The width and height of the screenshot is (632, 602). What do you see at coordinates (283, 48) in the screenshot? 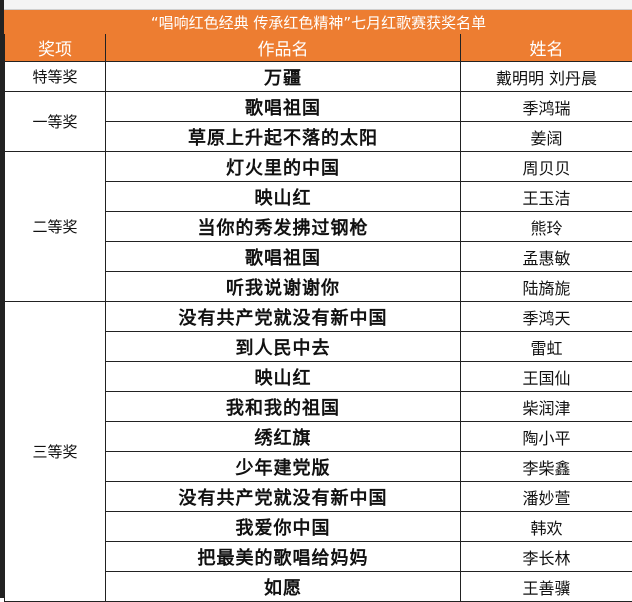
I see `header-work: 作品名` at bounding box center [283, 48].